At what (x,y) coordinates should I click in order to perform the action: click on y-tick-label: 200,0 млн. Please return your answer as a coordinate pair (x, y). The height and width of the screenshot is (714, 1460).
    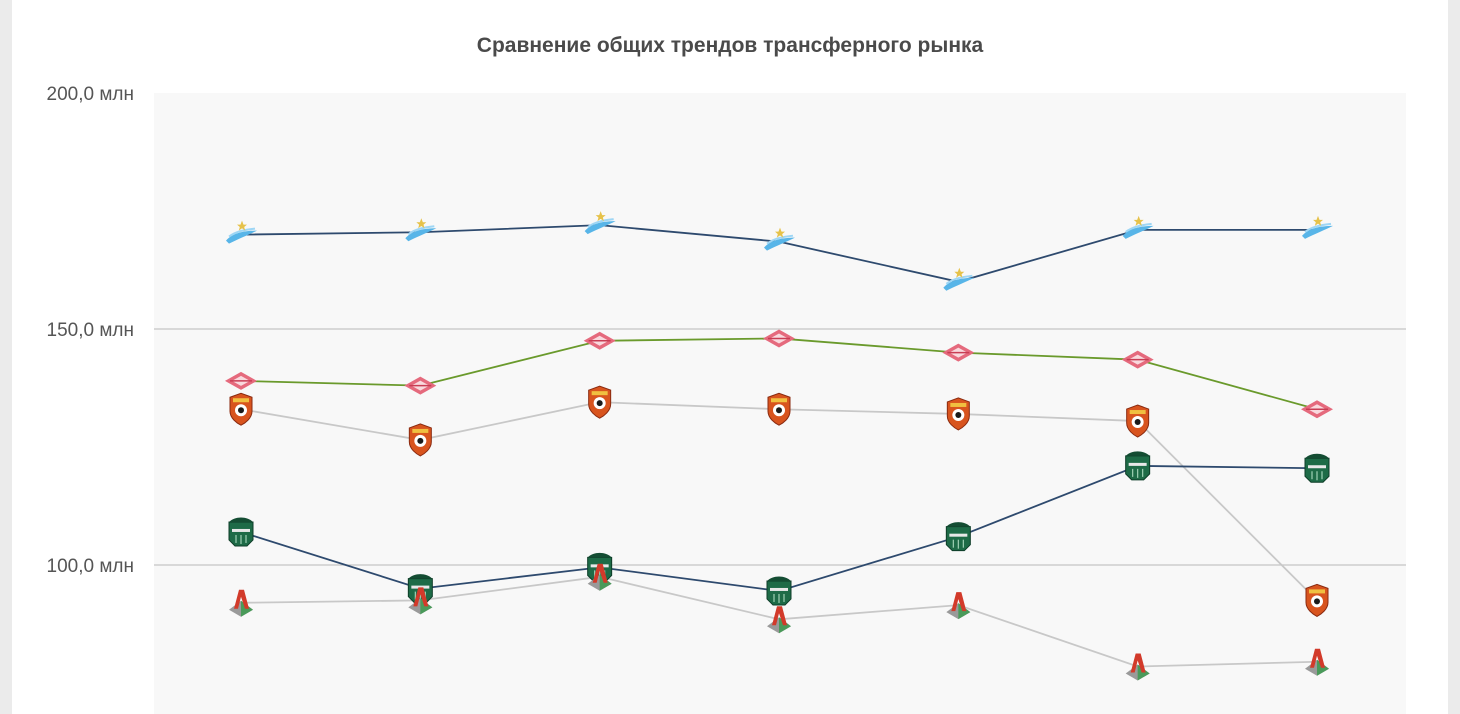
    Looking at the image, I should click on (90, 94).